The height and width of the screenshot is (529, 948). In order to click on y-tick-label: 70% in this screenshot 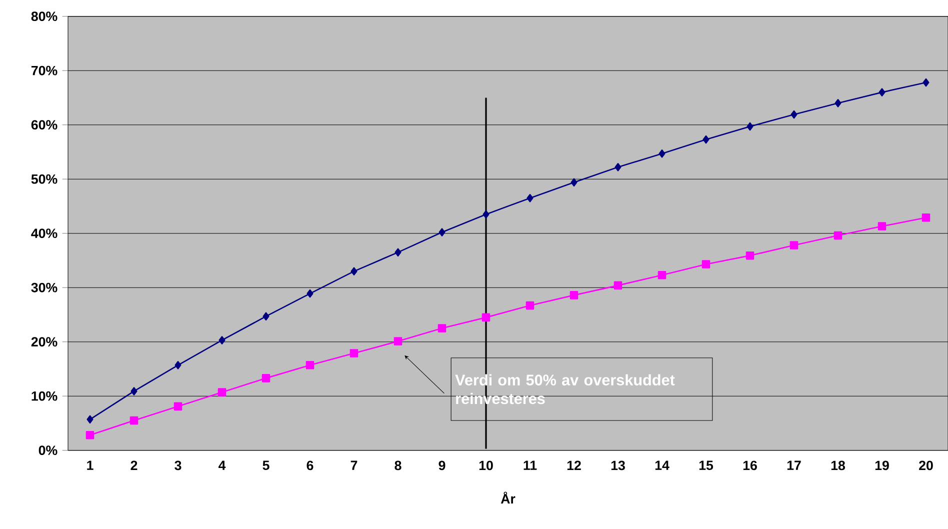, I will do `click(44, 71)`.